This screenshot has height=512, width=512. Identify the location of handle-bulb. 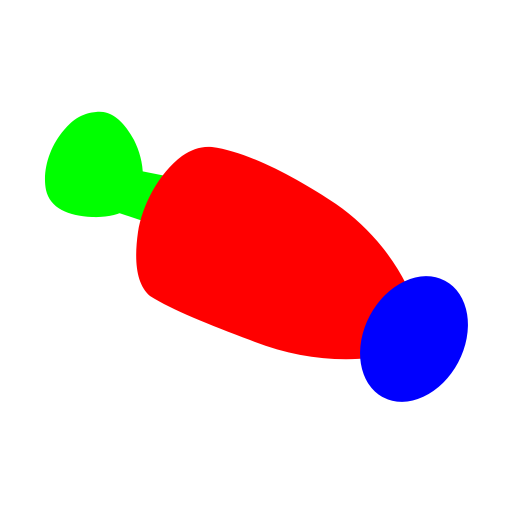
(93, 164).